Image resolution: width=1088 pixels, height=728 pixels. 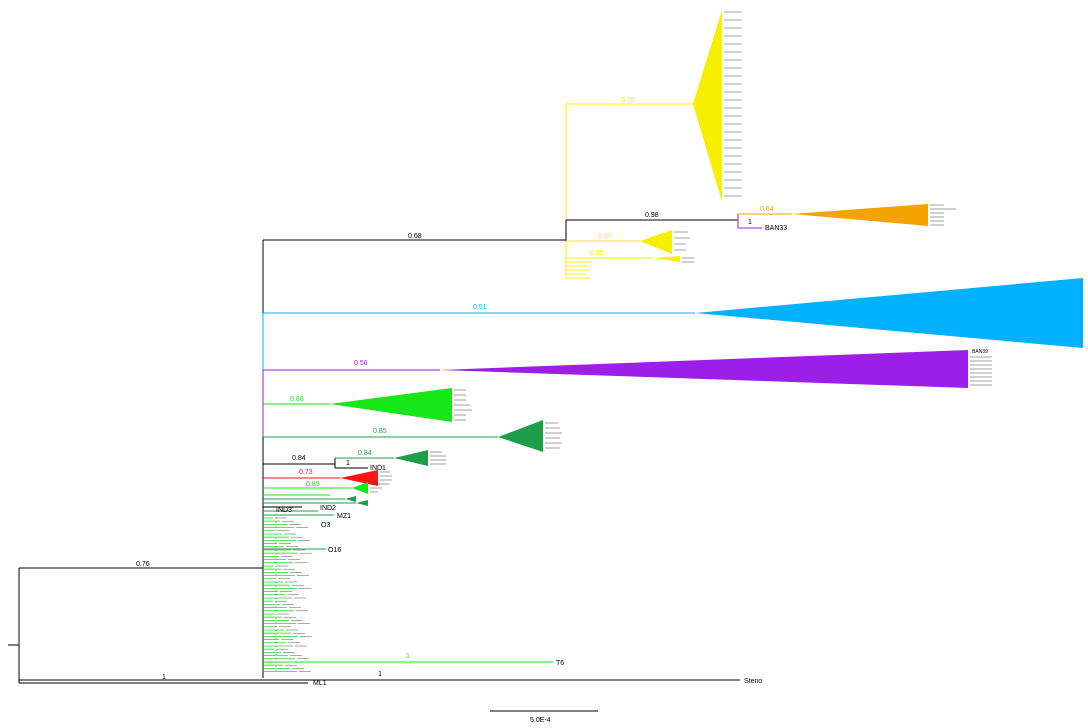 I want to click on support-root: 0.76, so click(x=143, y=564).